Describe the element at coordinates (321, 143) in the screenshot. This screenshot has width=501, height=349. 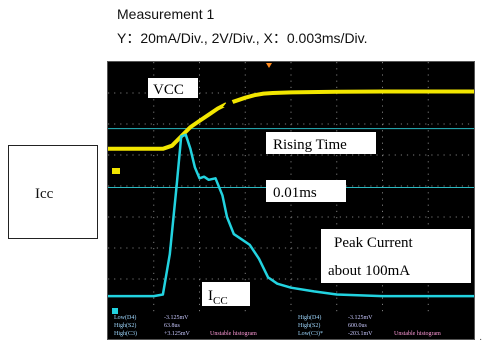
I see `rising-time-bg` at that location.